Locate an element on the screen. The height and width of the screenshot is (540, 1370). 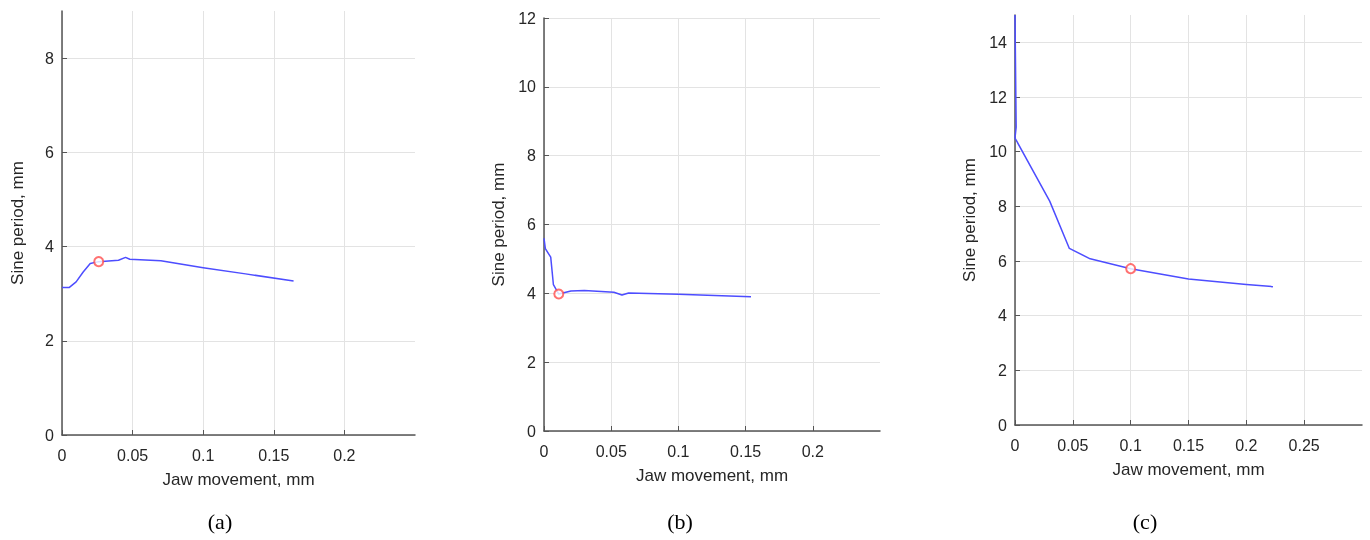
text: (a) is located at coordinates (220, 521).